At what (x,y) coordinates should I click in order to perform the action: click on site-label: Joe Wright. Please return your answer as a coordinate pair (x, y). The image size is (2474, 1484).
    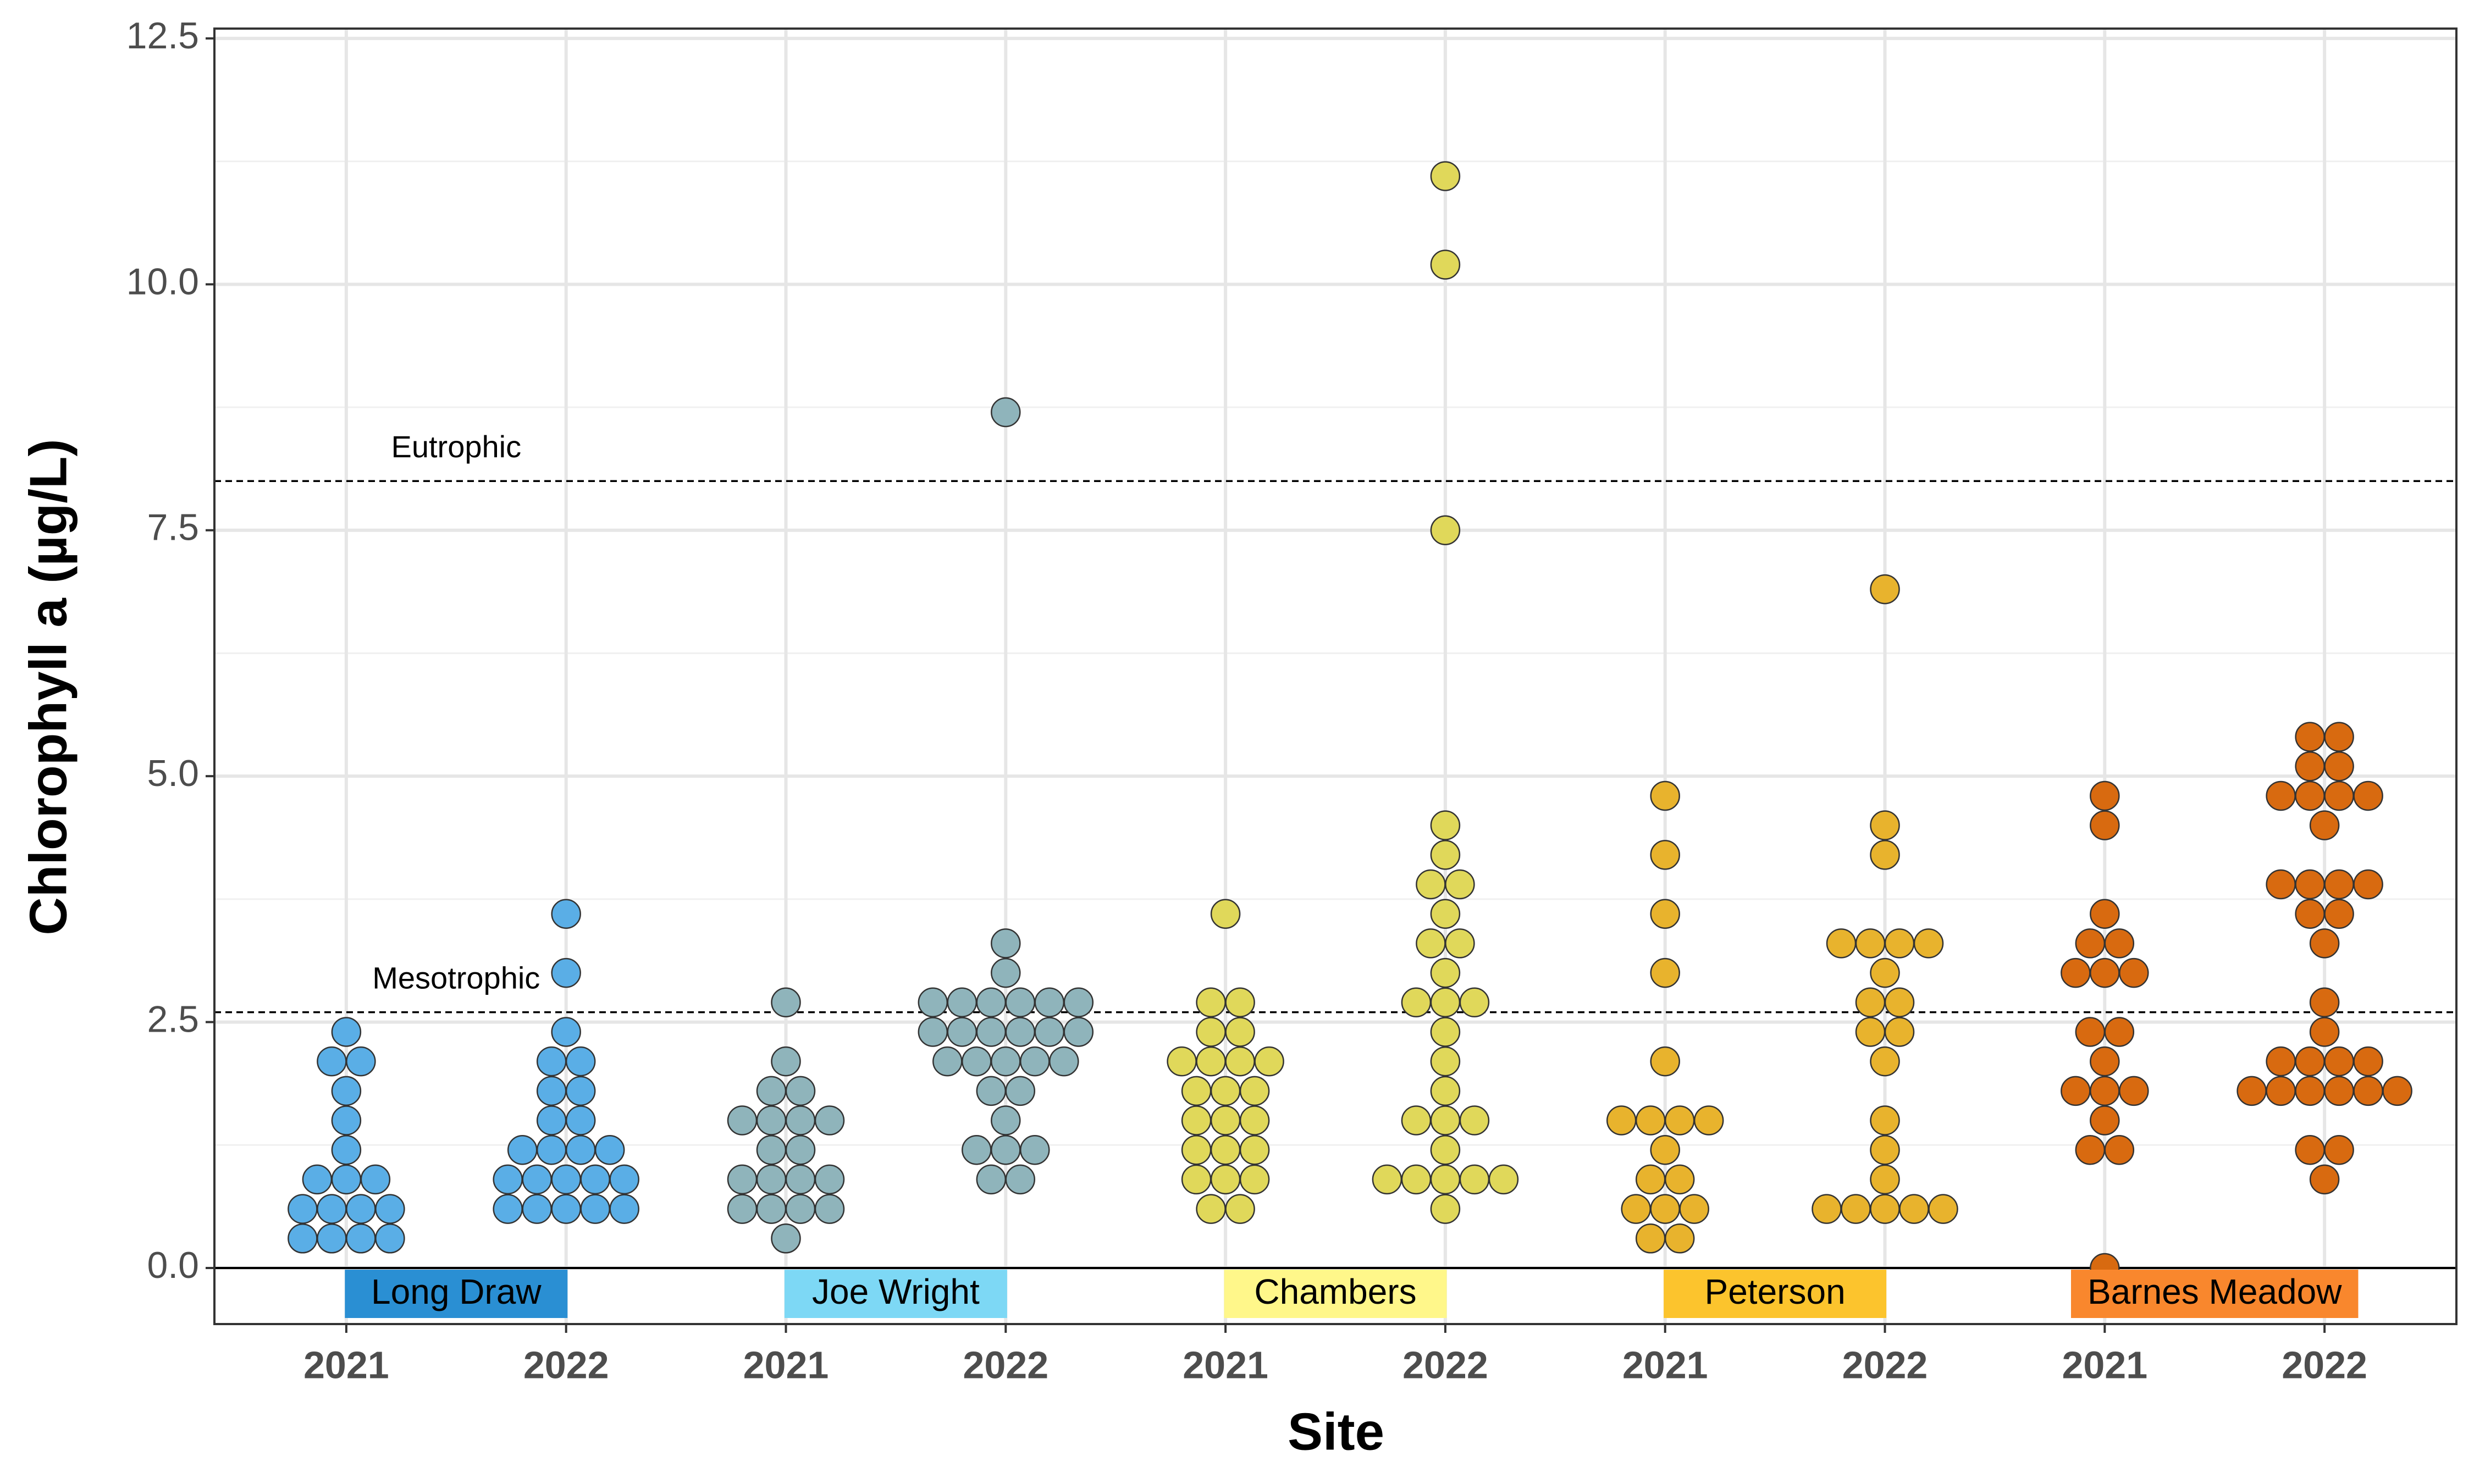
    Looking at the image, I should click on (896, 1291).